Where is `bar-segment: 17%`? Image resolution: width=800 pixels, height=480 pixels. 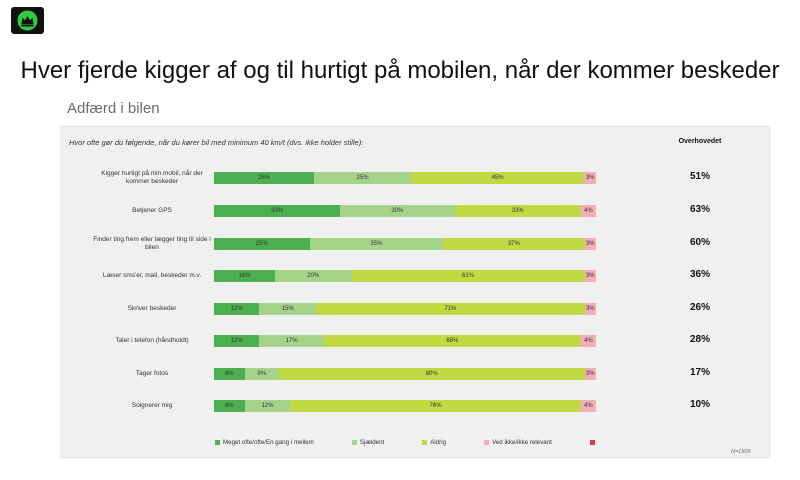
bar-segment: 17% is located at coordinates (291, 341).